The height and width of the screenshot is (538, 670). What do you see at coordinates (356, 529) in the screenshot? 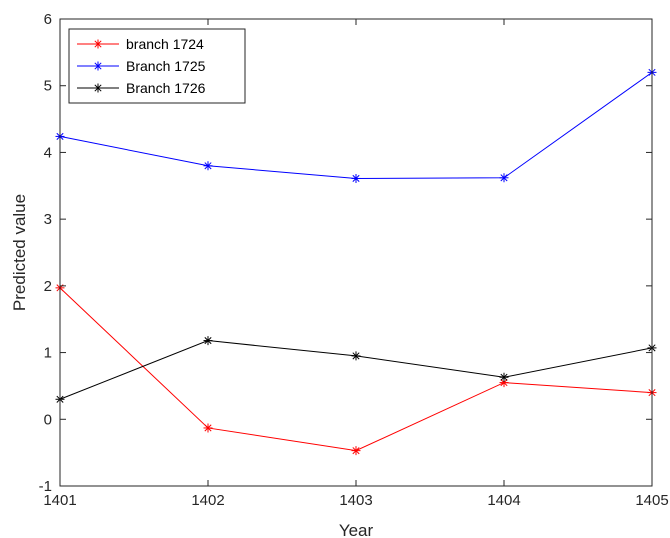
I see `x-axis-title: Year` at bounding box center [356, 529].